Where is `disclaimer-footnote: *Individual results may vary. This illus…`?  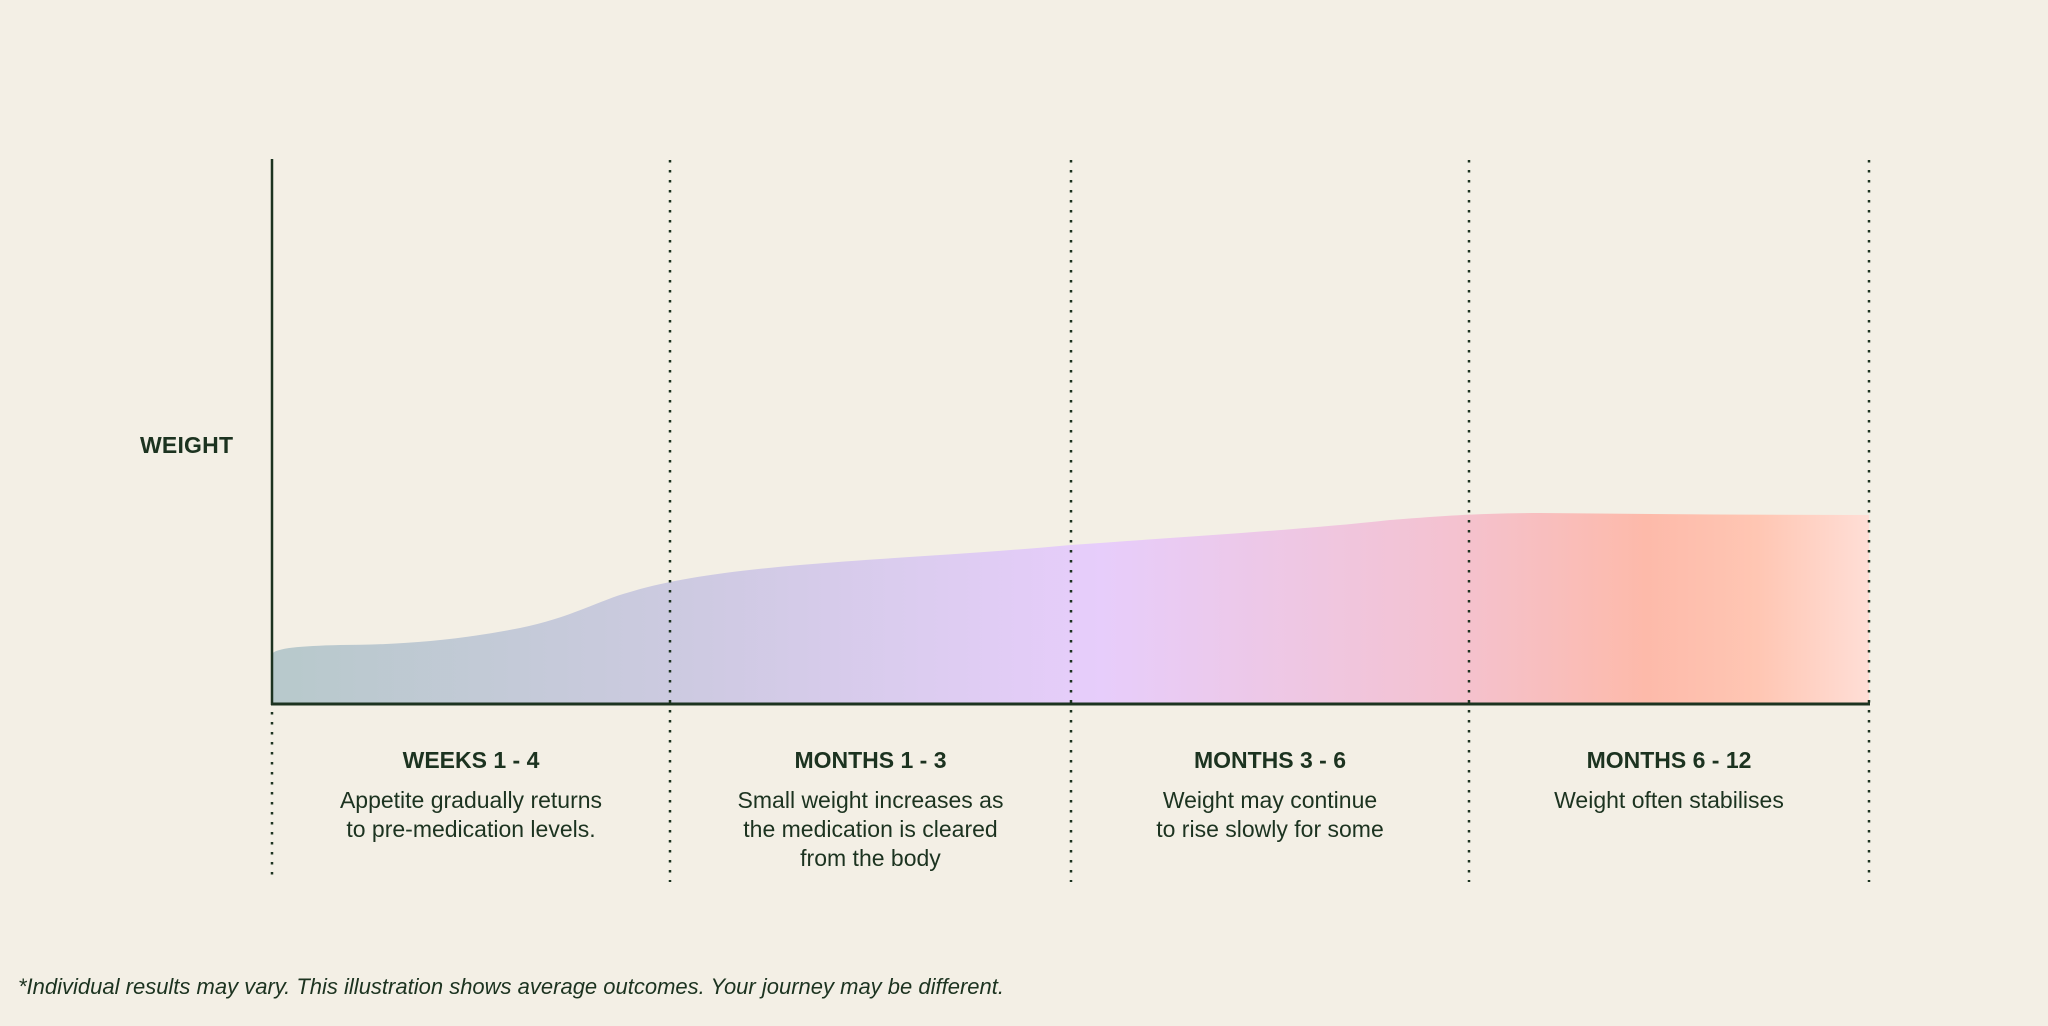
disclaimer-footnote: *Individual results may vary. This illus… is located at coordinates (511, 986).